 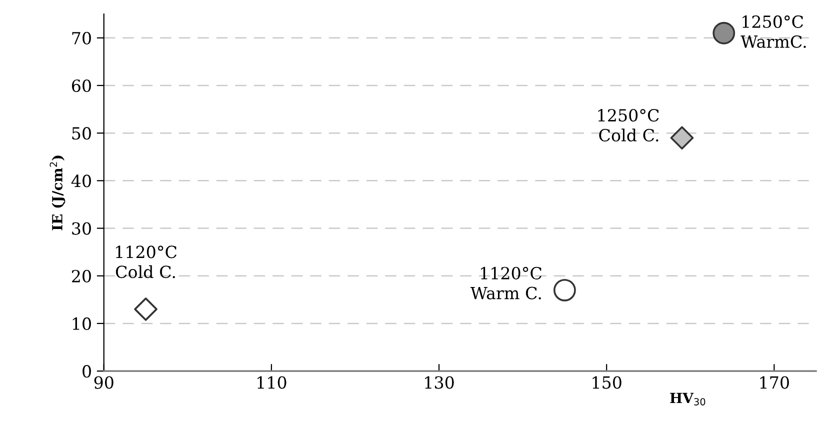 I want to click on y-tick-label: 50, so click(x=81, y=133).